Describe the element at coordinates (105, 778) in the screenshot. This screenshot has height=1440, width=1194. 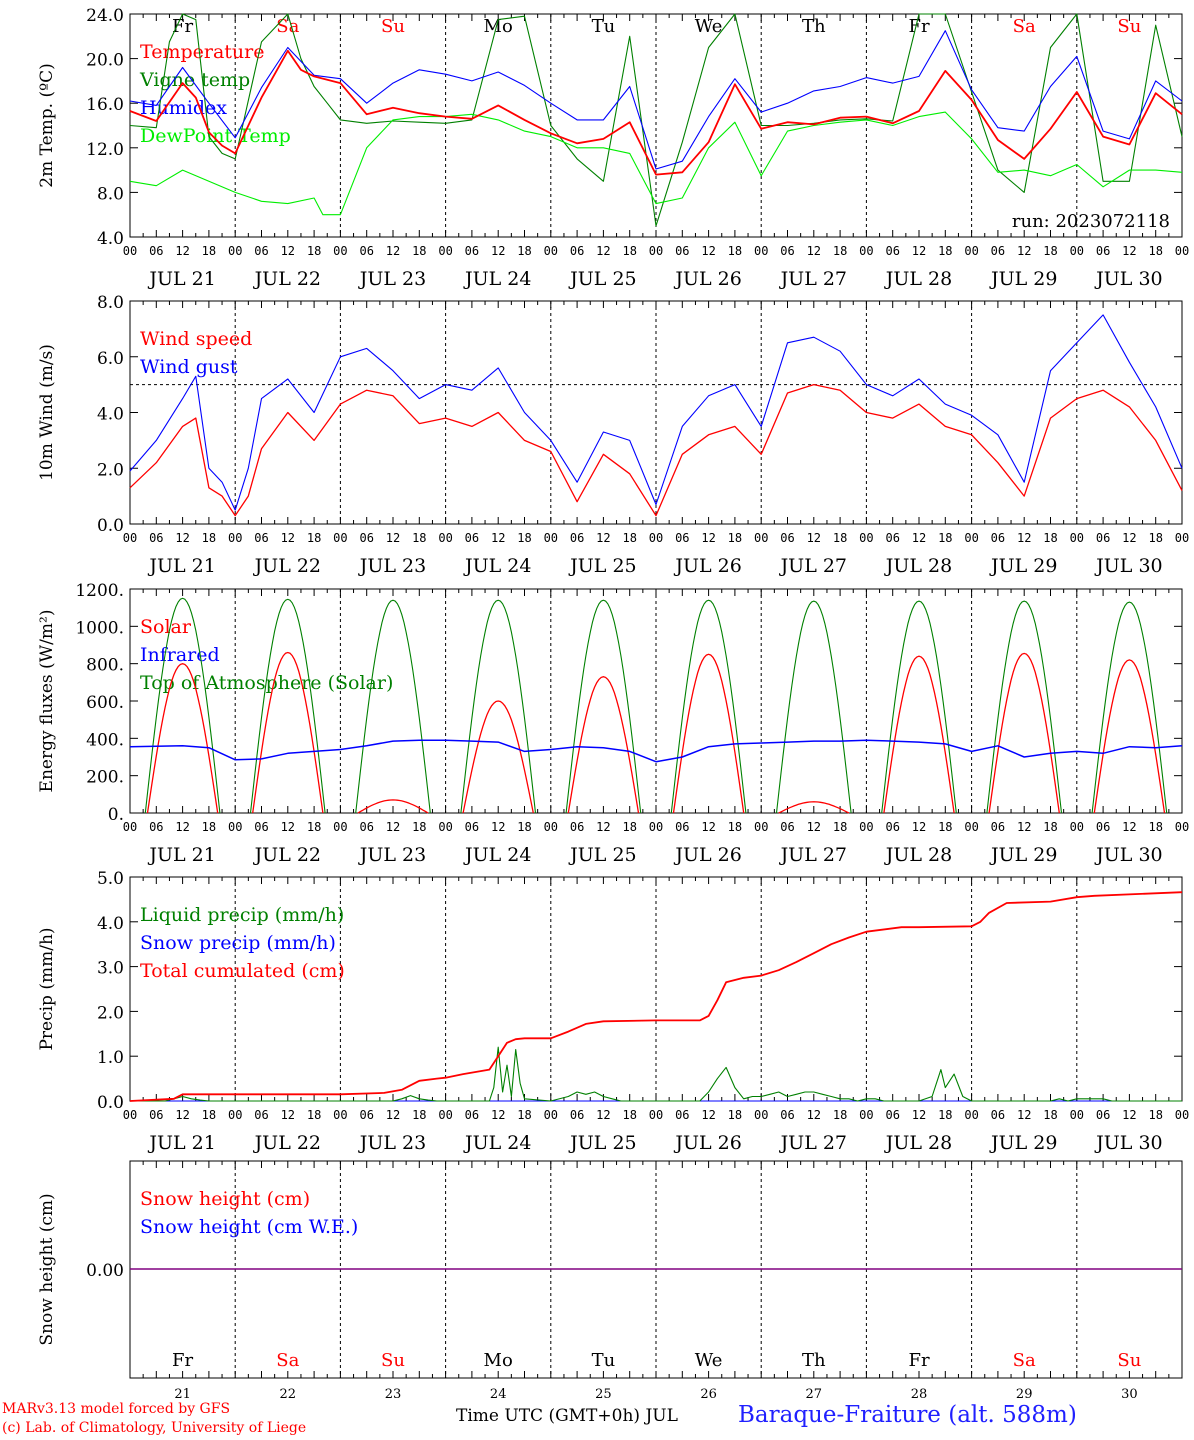
I see `y-tick-label: 200.` at that location.